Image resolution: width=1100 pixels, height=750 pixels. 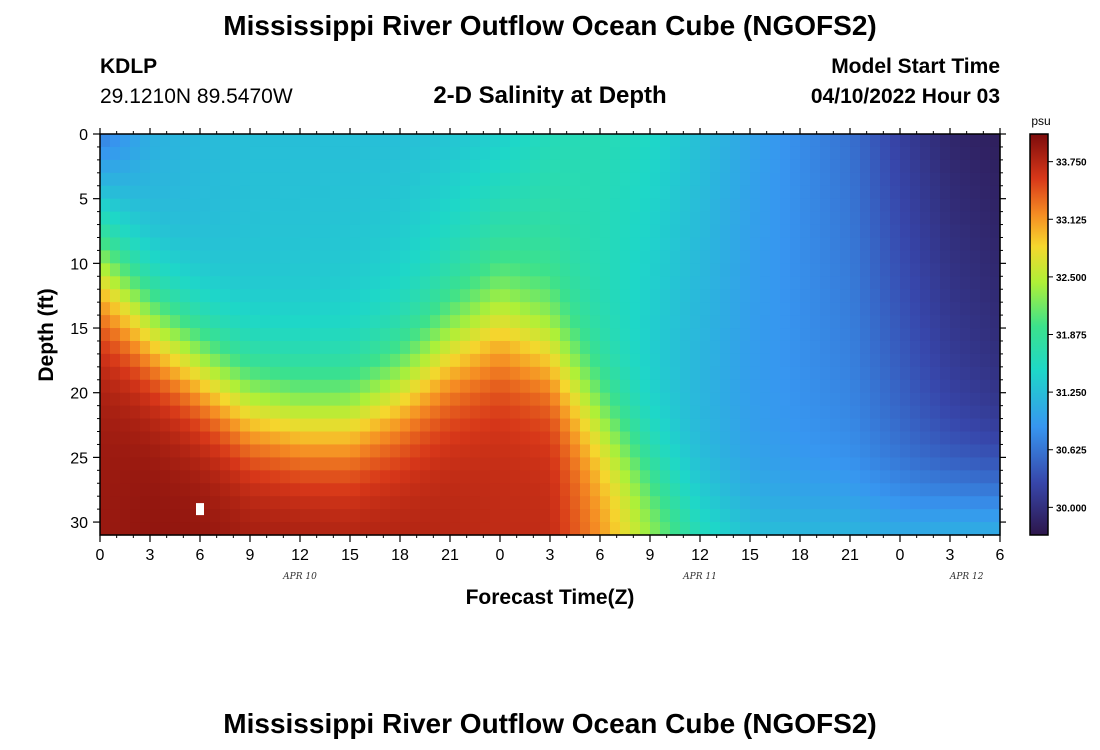 I want to click on date-label: APR 10, so click(x=299, y=577).